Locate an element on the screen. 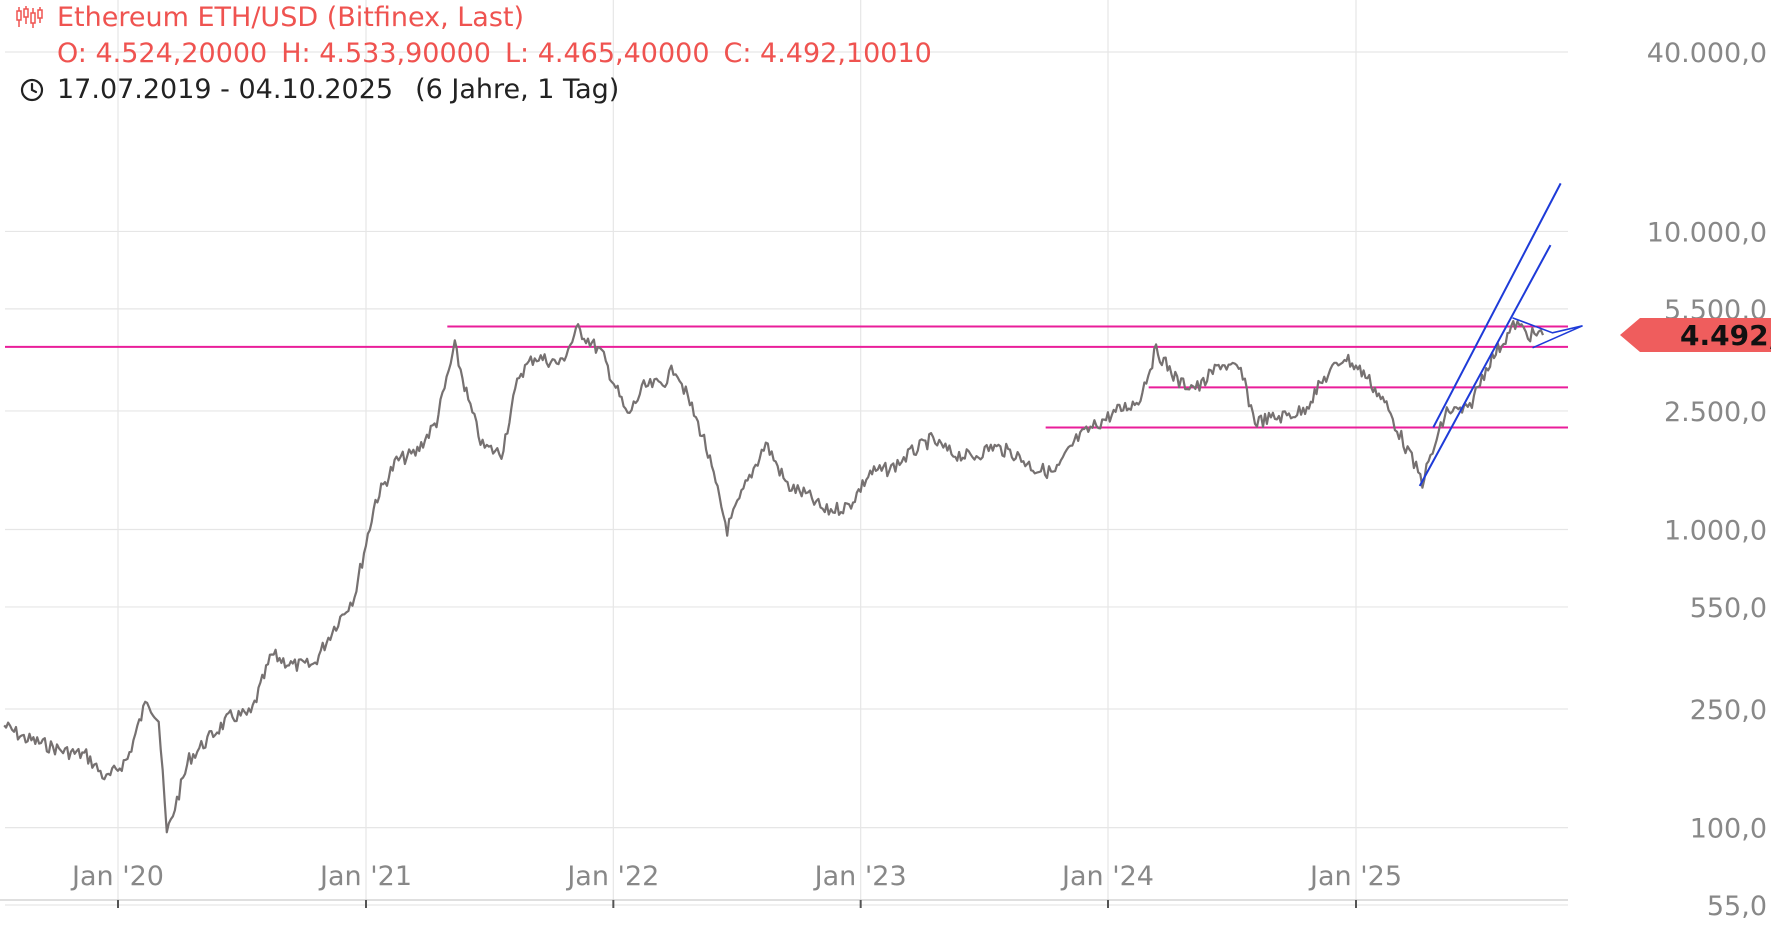 Image resolution: width=1771 pixels, height=930 pixels. x-tick-label: Jan '24 is located at coordinates (1107, 876).